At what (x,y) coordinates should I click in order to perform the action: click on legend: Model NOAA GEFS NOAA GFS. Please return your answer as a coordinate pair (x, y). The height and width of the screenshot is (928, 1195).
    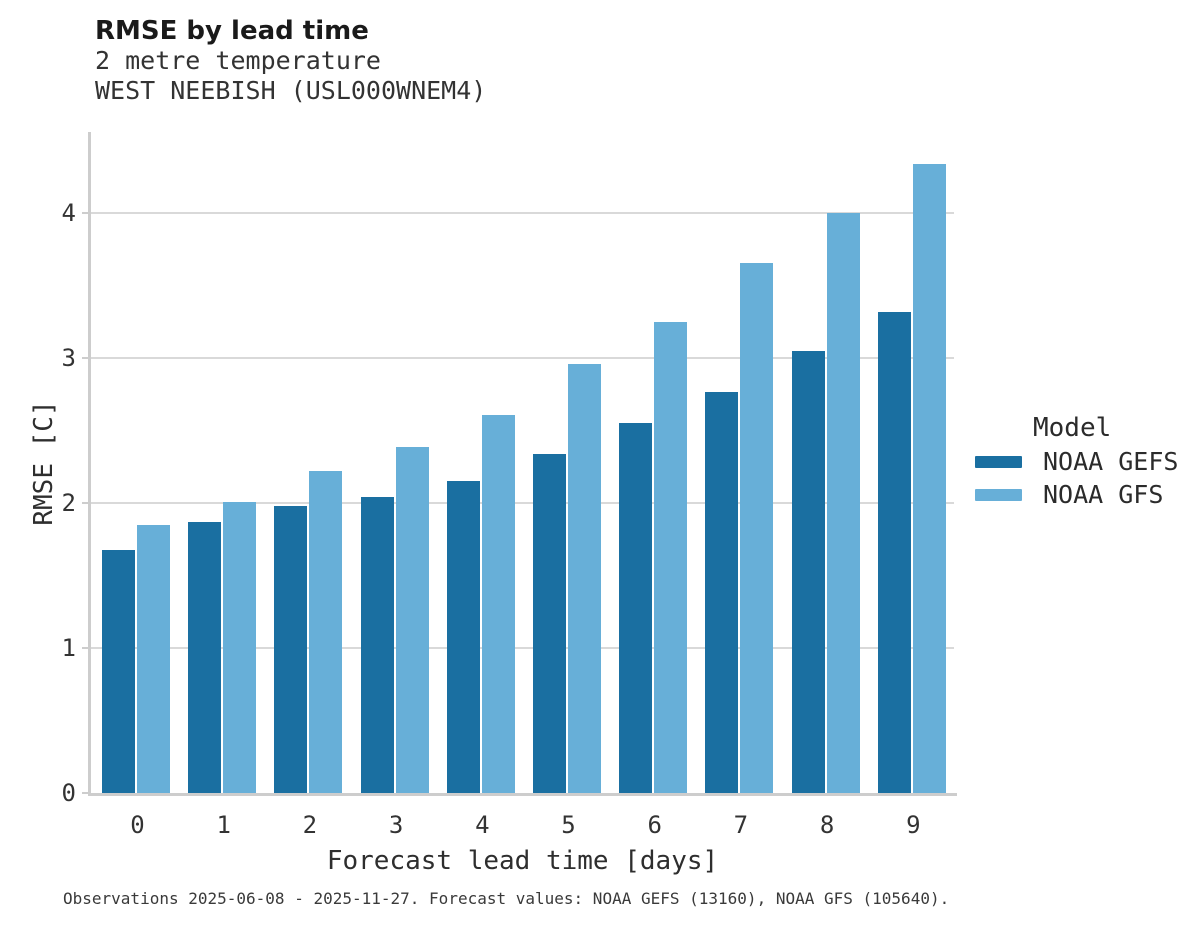
    Looking at the image, I should click on (1076, 461).